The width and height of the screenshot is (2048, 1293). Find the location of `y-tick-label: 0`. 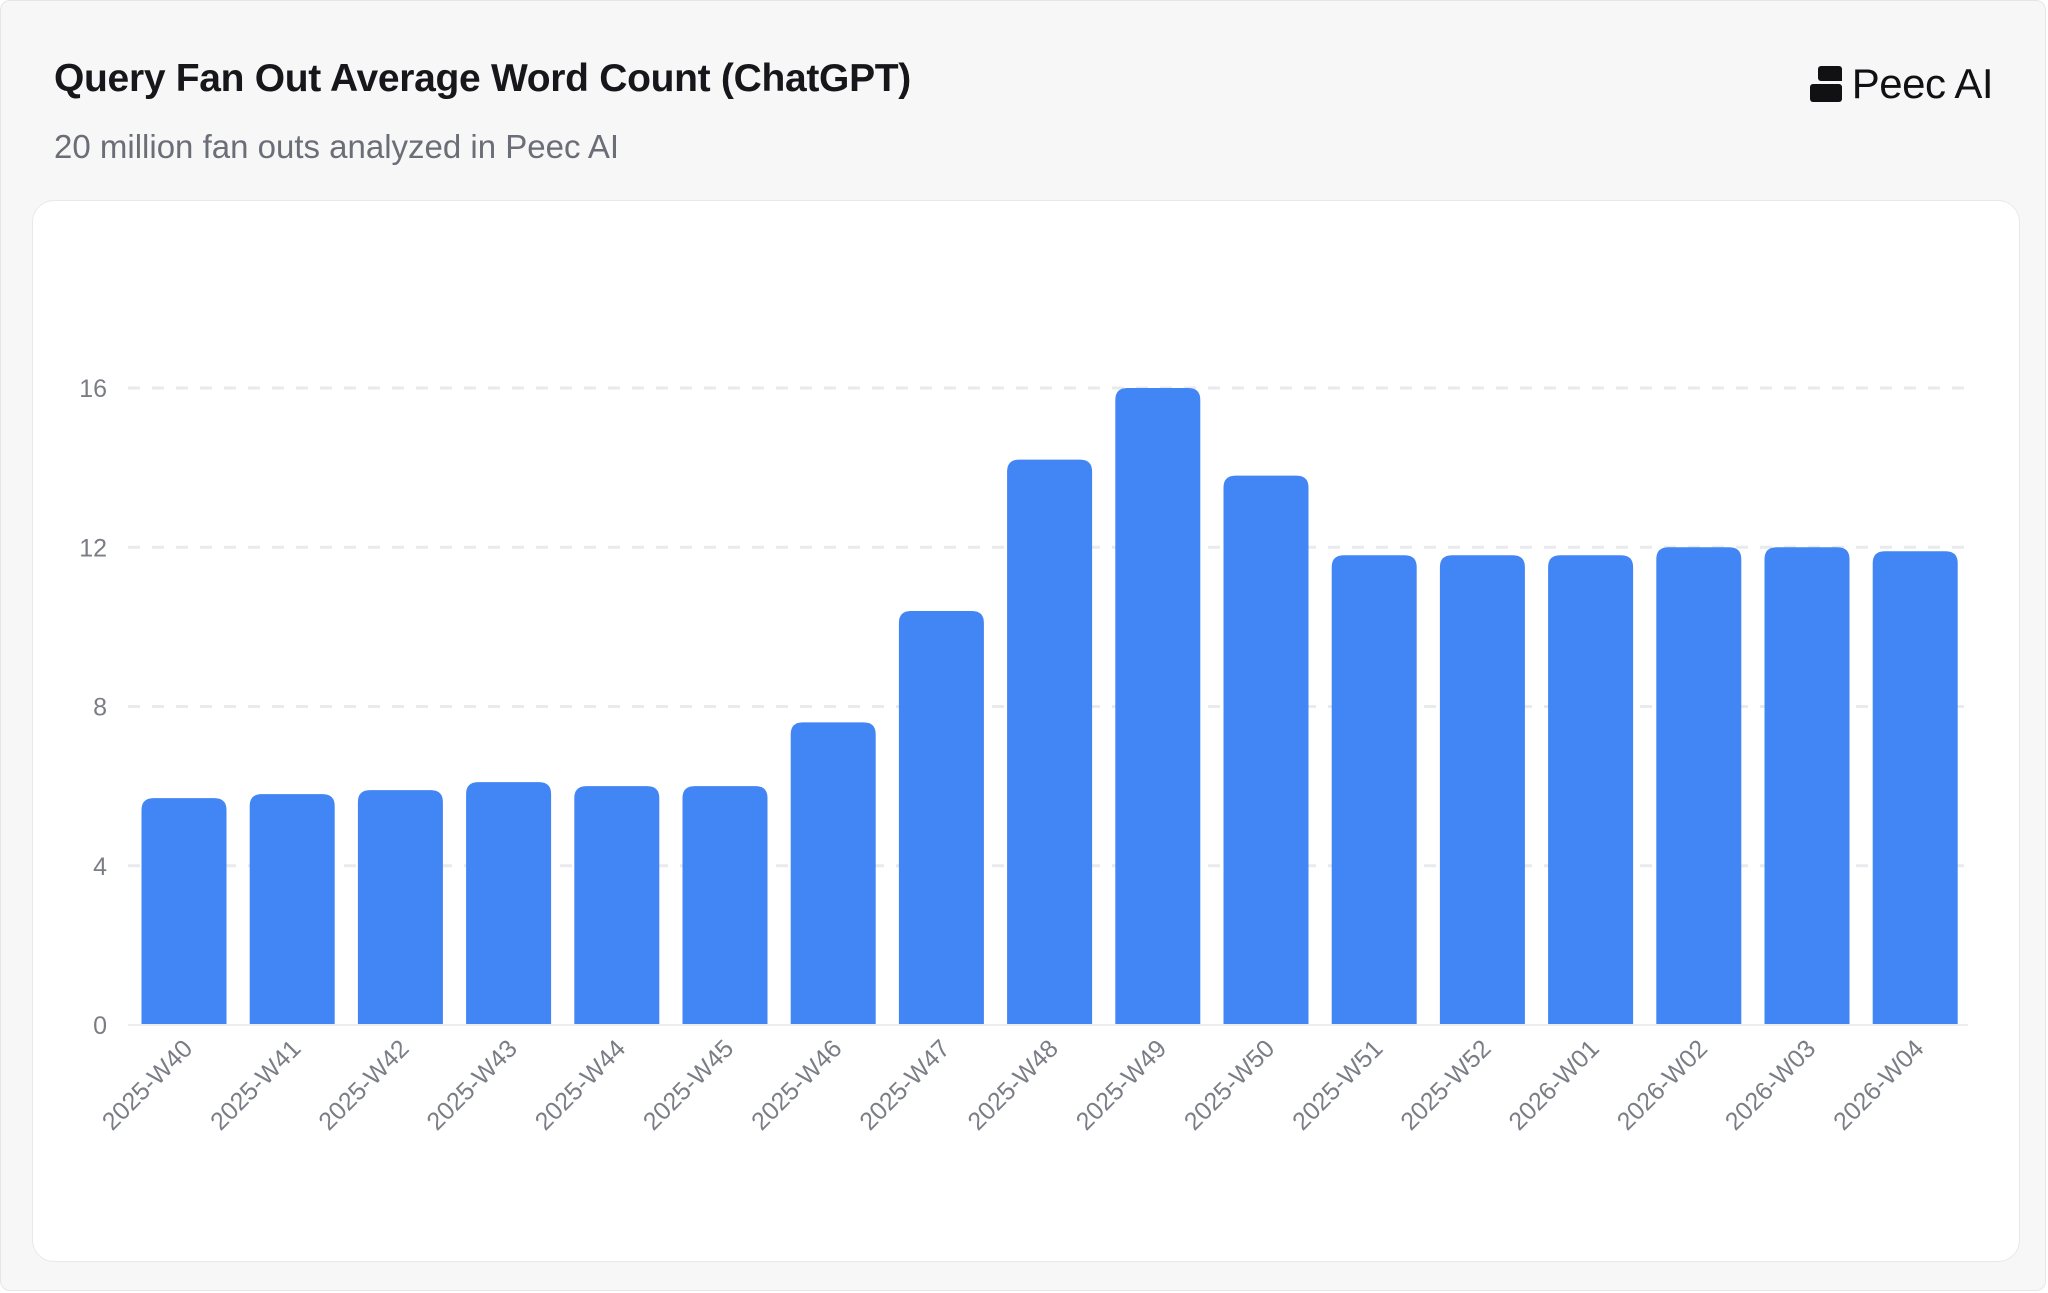

y-tick-label: 0 is located at coordinates (100, 1026).